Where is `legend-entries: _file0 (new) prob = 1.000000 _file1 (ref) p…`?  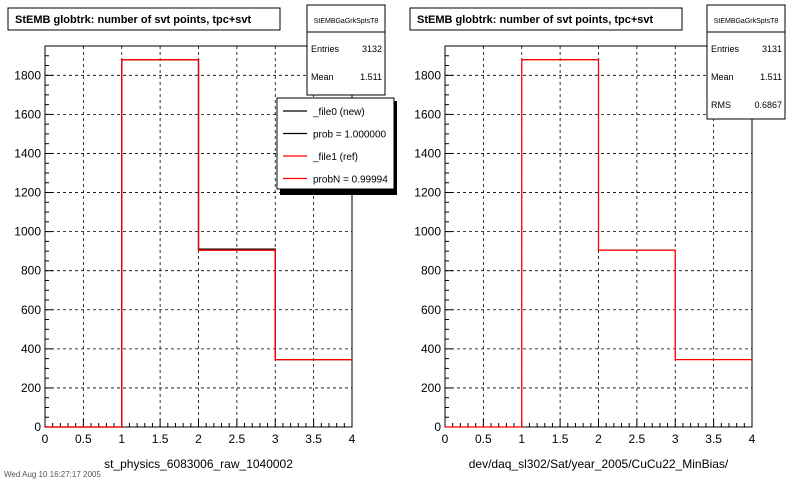
legend-entries: _file0 (new) prob = 1.000000 _file1 (ref) p… is located at coordinates (335, 146).